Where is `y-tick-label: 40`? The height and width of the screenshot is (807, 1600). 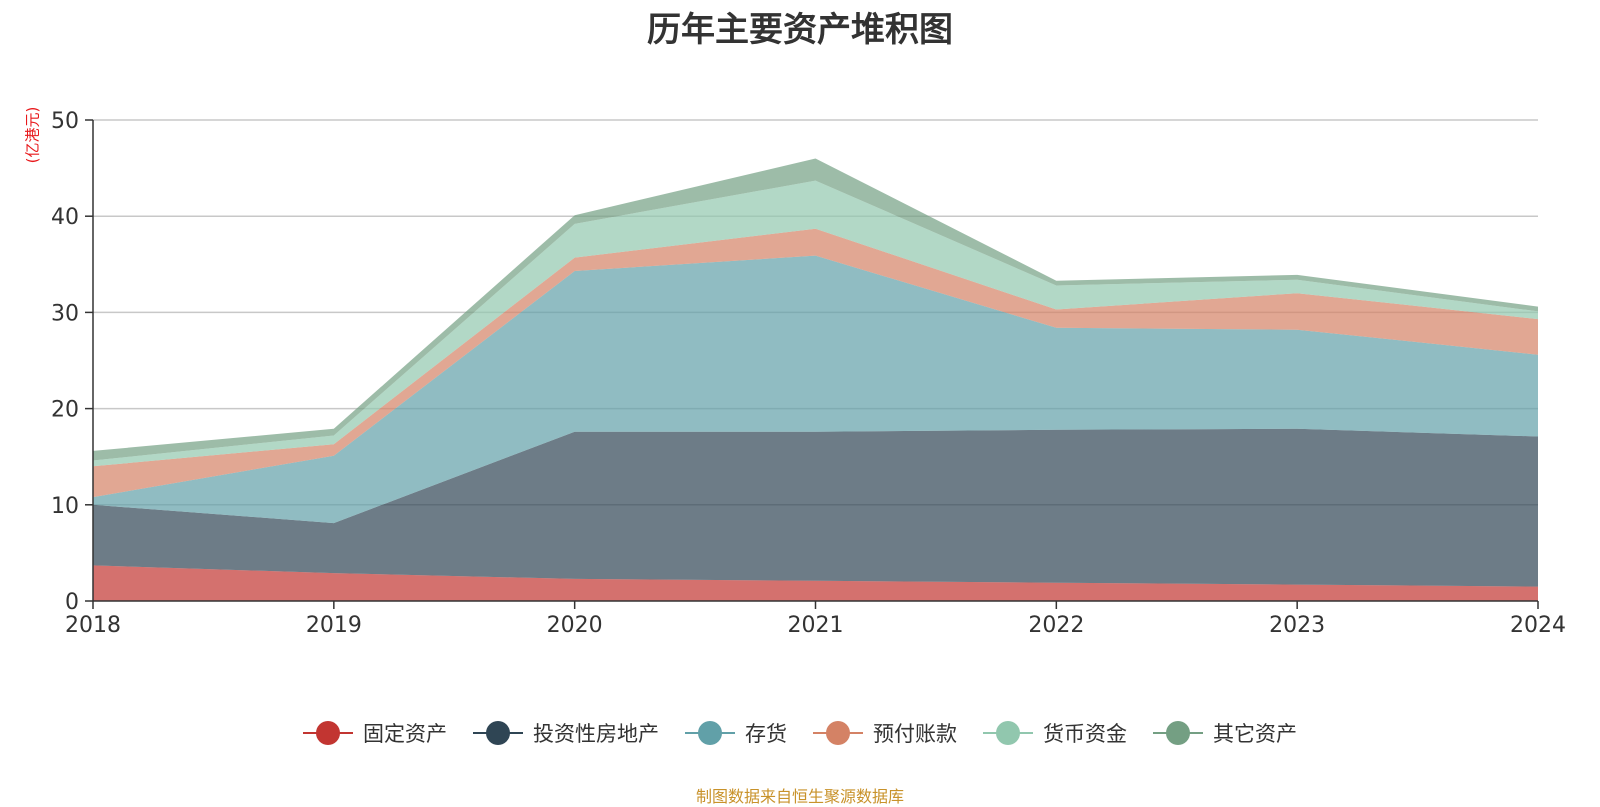 y-tick-label: 40 is located at coordinates (65, 217).